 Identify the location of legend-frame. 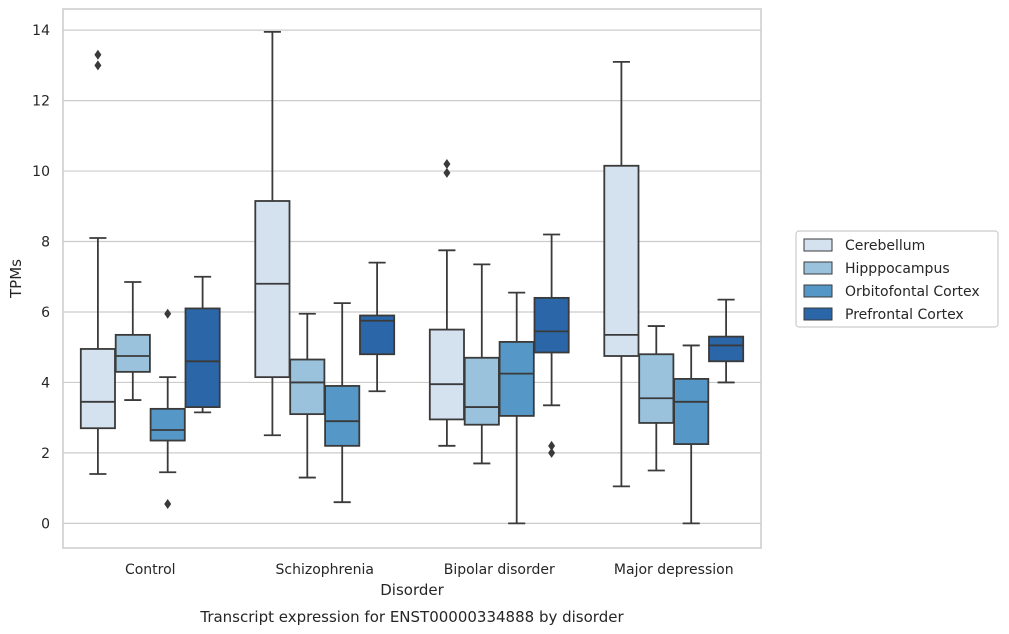
(897, 279).